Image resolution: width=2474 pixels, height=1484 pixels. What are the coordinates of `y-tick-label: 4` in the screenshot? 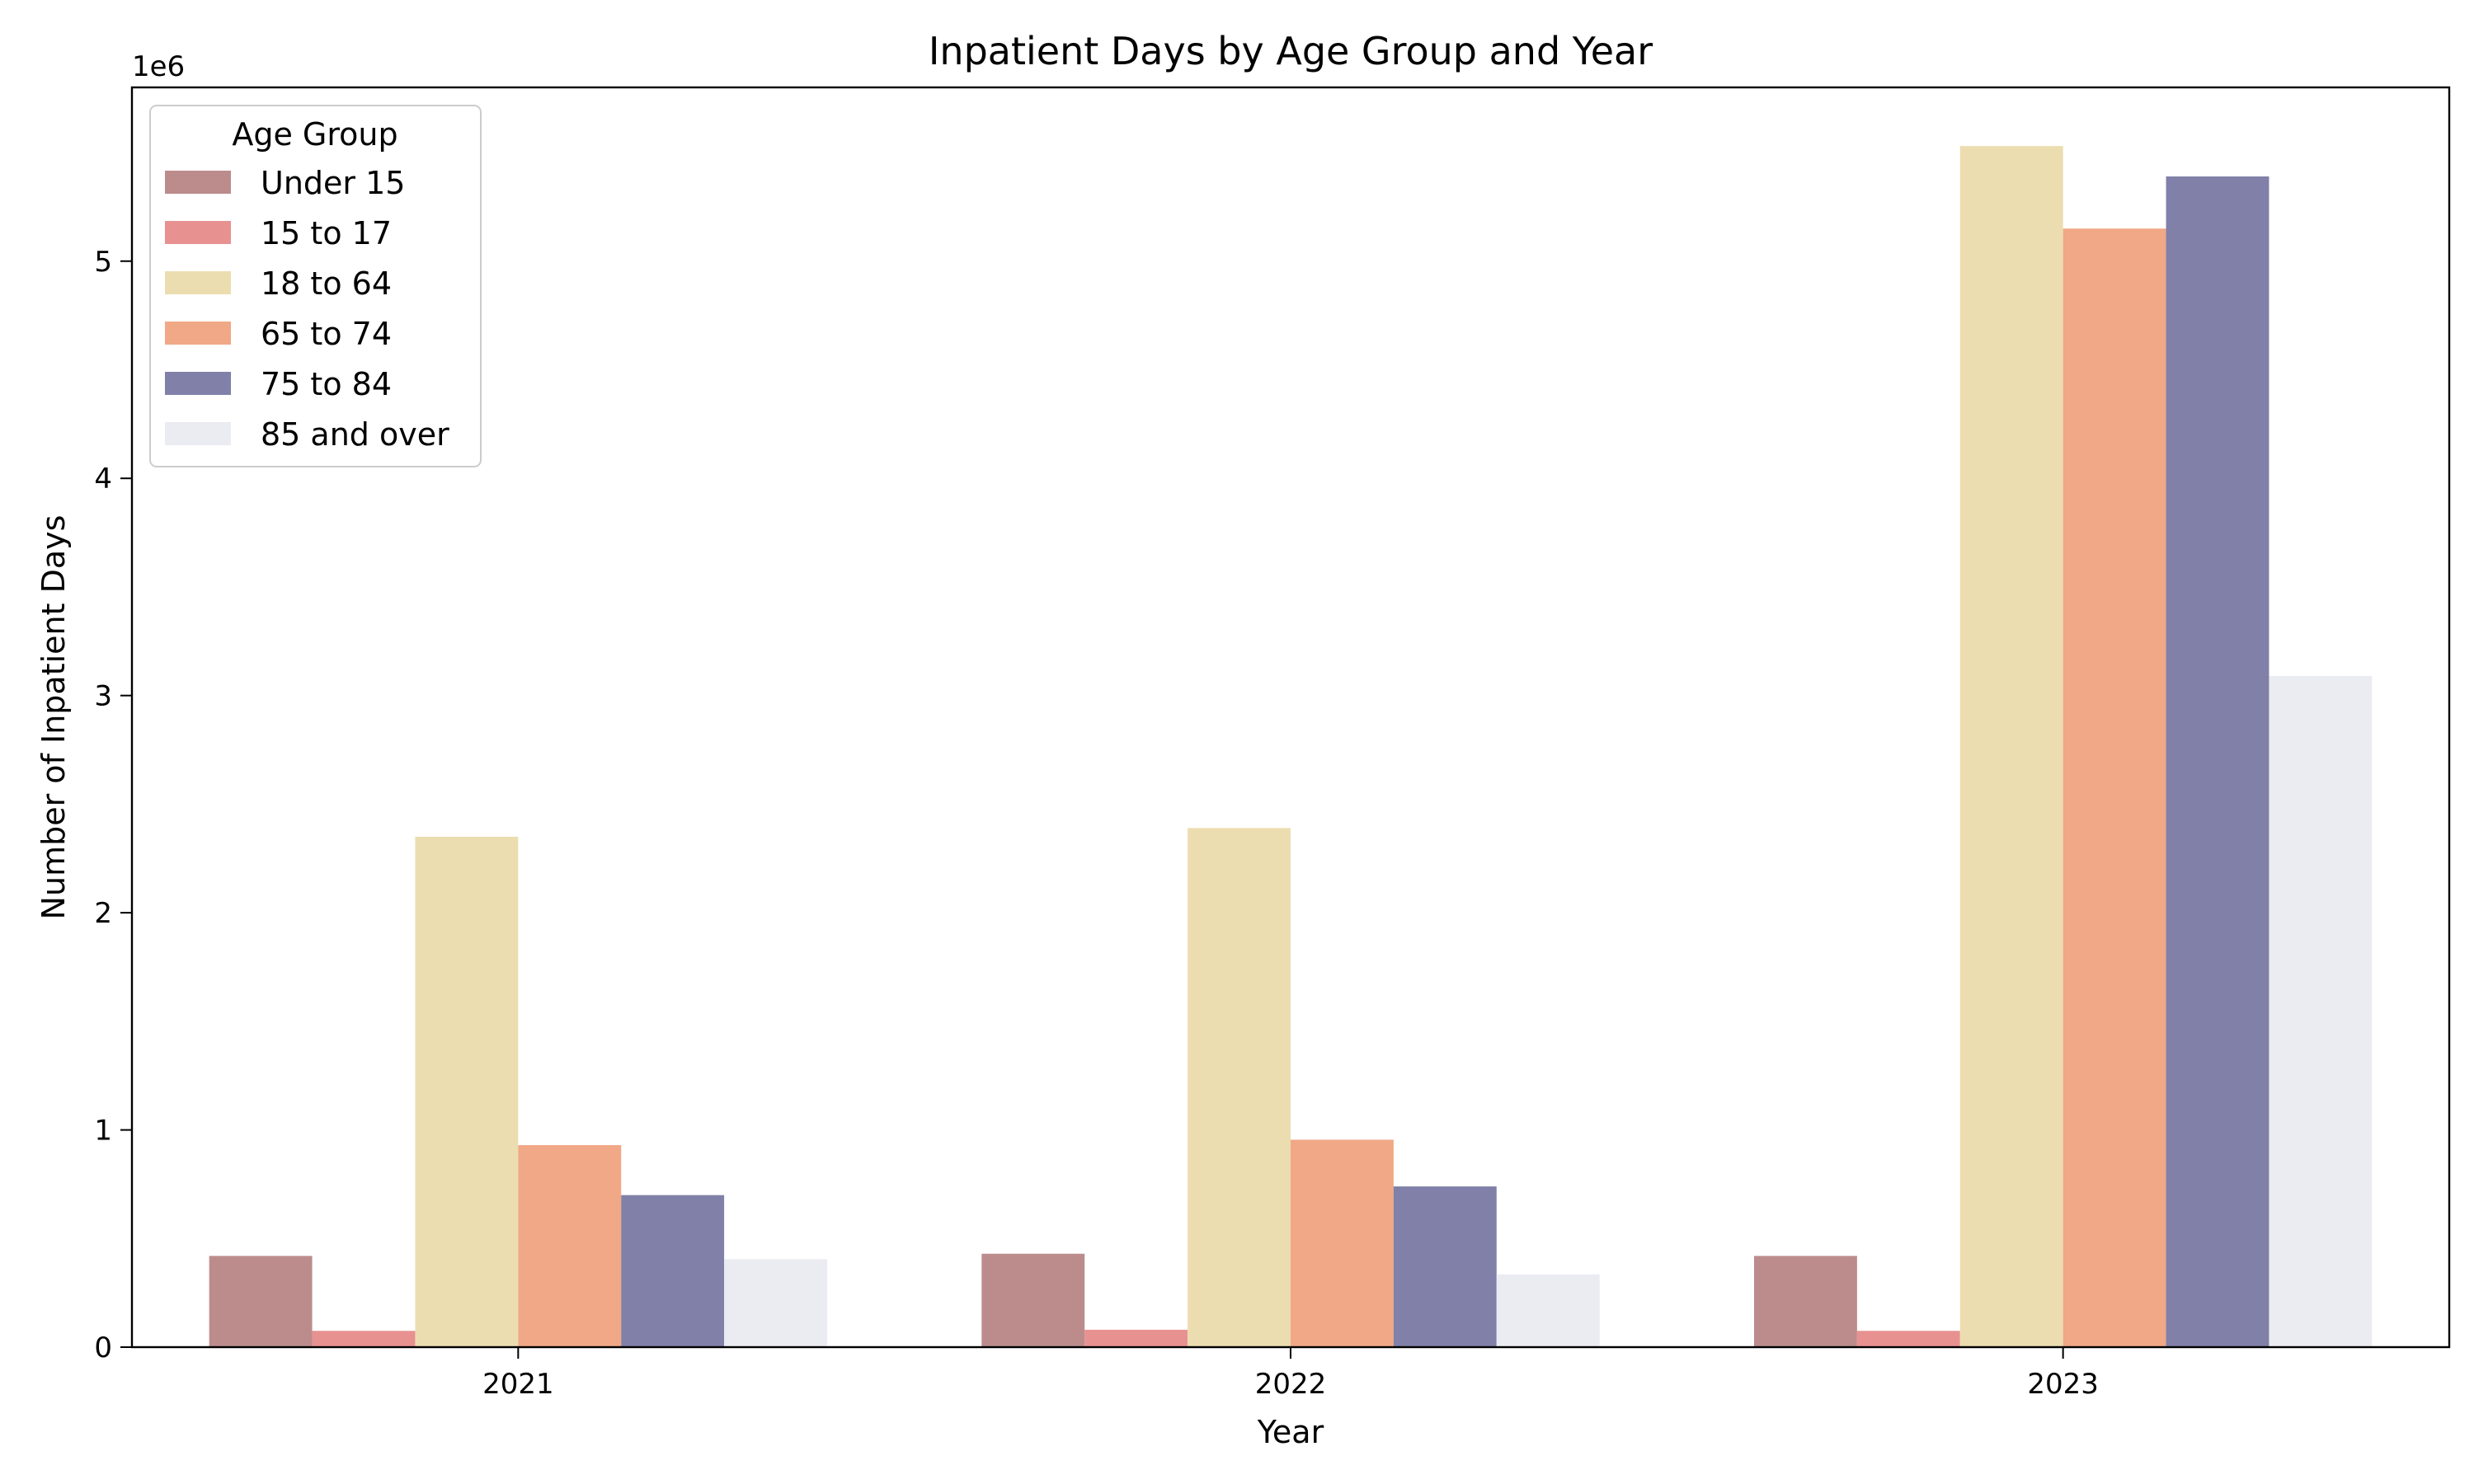 It's located at (103, 479).